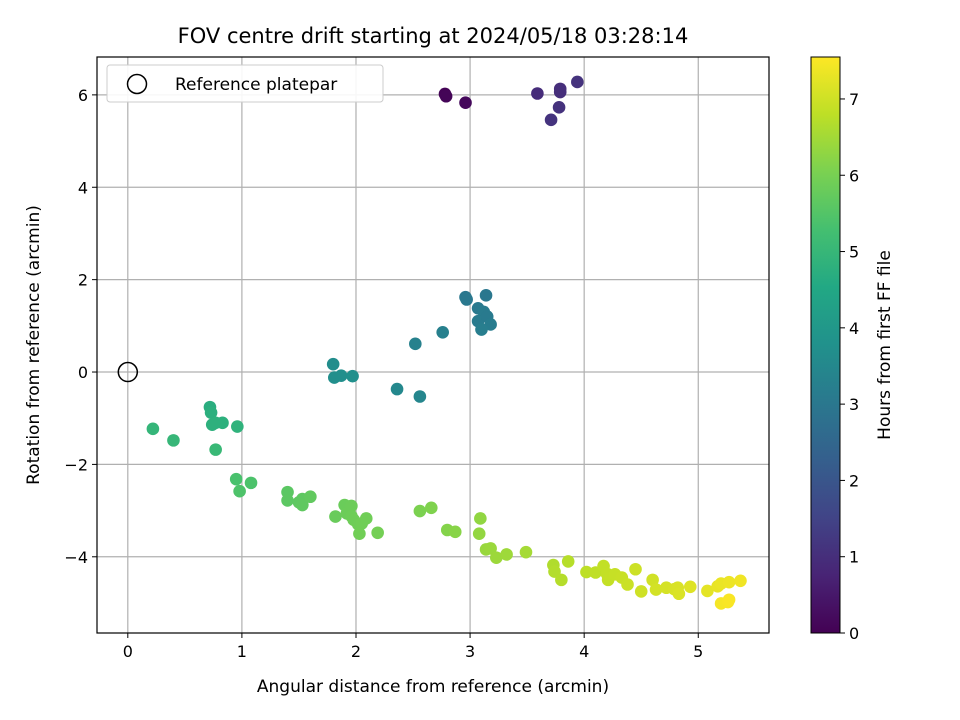 This screenshot has width=960, height=720. I want to click on x-axis-ticks: 0 1 2 3 4 5, so click(413, 647).